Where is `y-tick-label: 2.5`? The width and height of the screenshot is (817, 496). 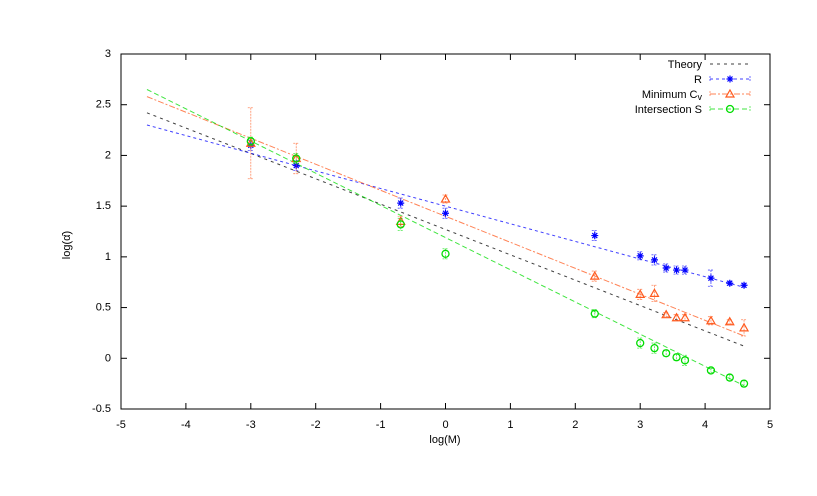
y-tick-label: 2.5 is located at coordinates (103, 105).